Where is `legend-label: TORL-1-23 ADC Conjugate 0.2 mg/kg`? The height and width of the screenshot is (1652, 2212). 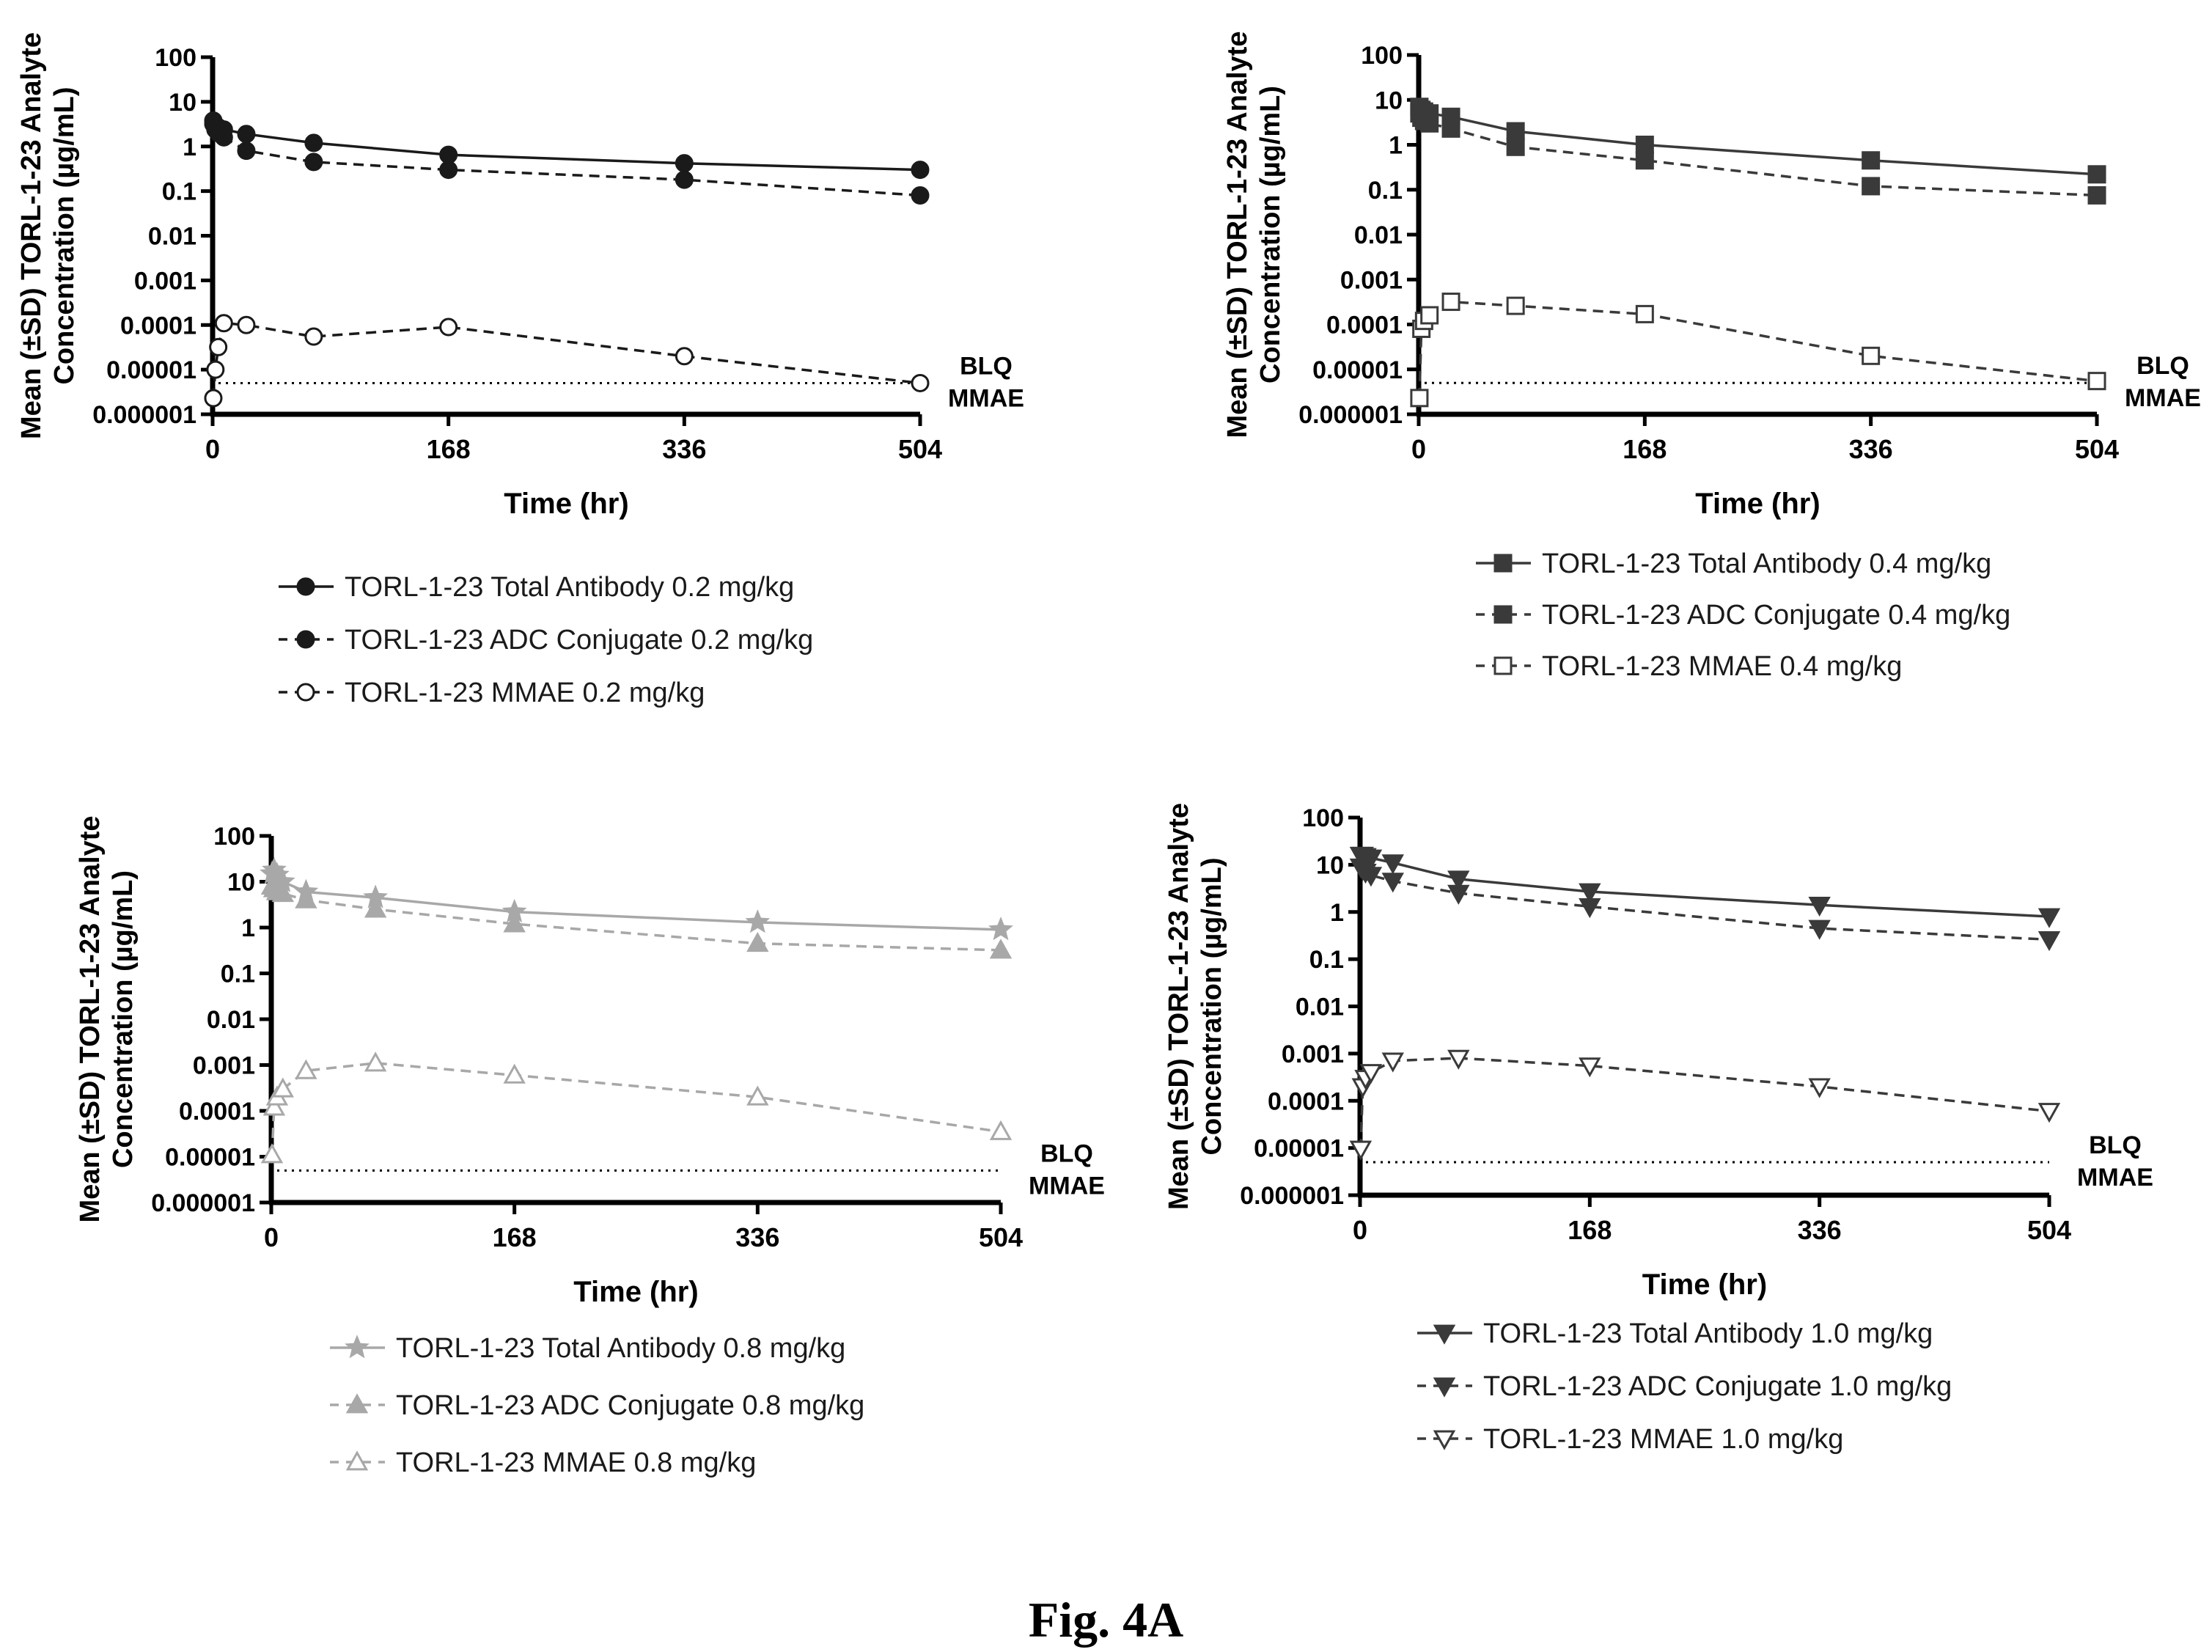 legend-label: TORL-1-23 ADC Conjugate 0.2 mg/kg is located at coordinates (579, 640).